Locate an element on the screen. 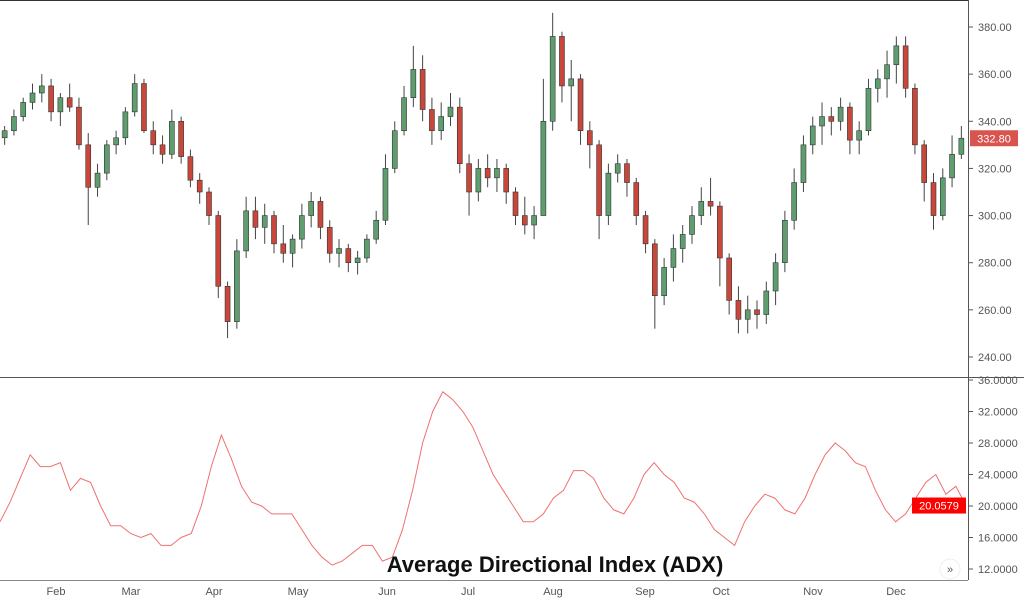  double-chevron-right-icon: » is located at coordinates (950, 570).